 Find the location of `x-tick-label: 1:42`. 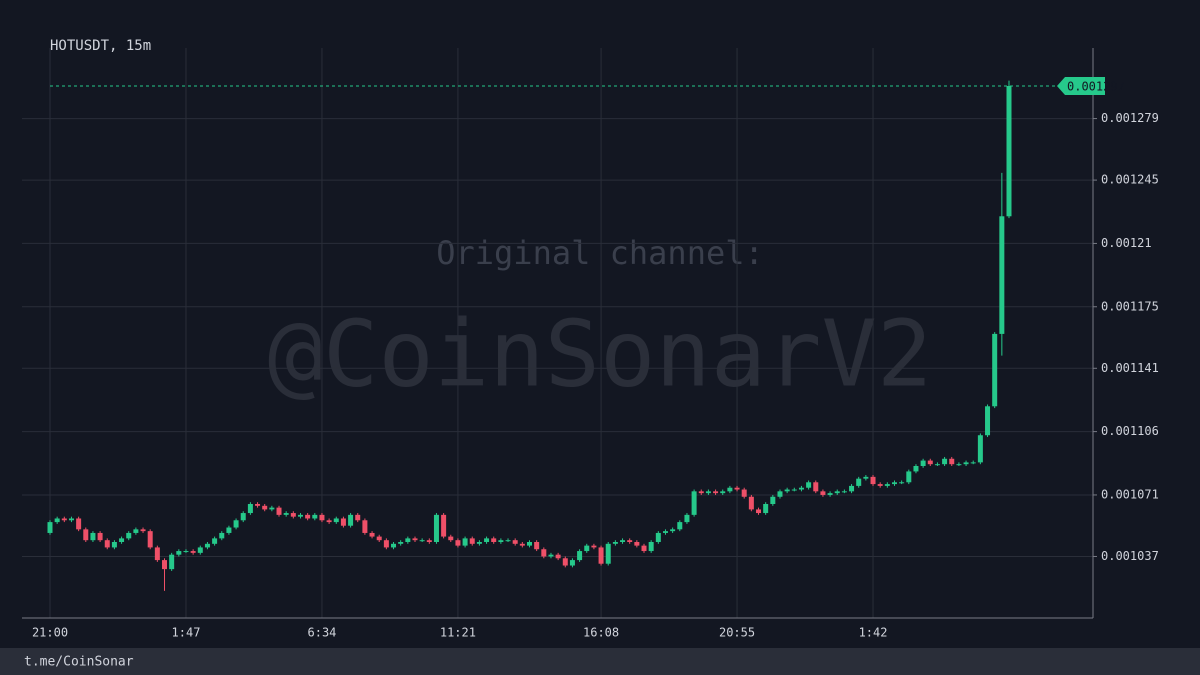

x-tick-label: 1:42 is located at coordinates (873, 633).